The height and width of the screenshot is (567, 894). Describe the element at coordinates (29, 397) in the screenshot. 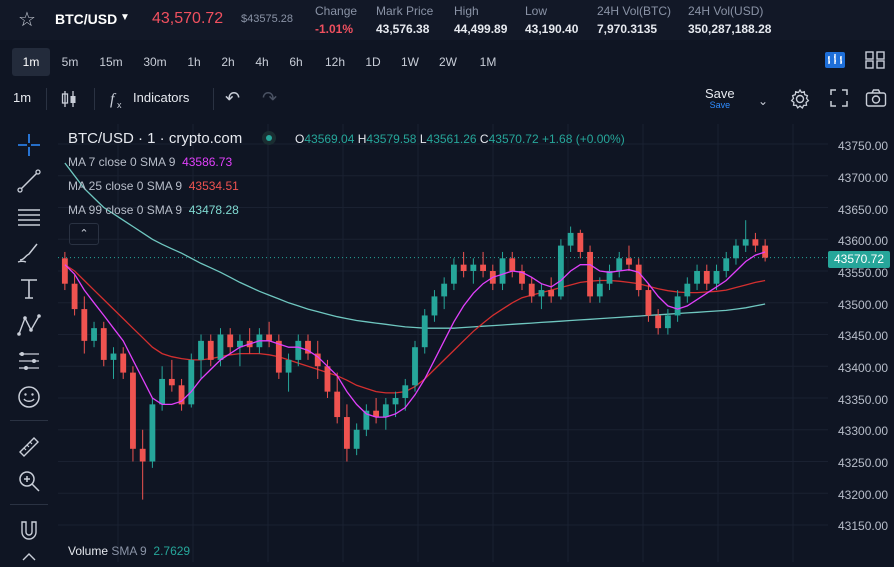

I see `smiley-icon` at that location.